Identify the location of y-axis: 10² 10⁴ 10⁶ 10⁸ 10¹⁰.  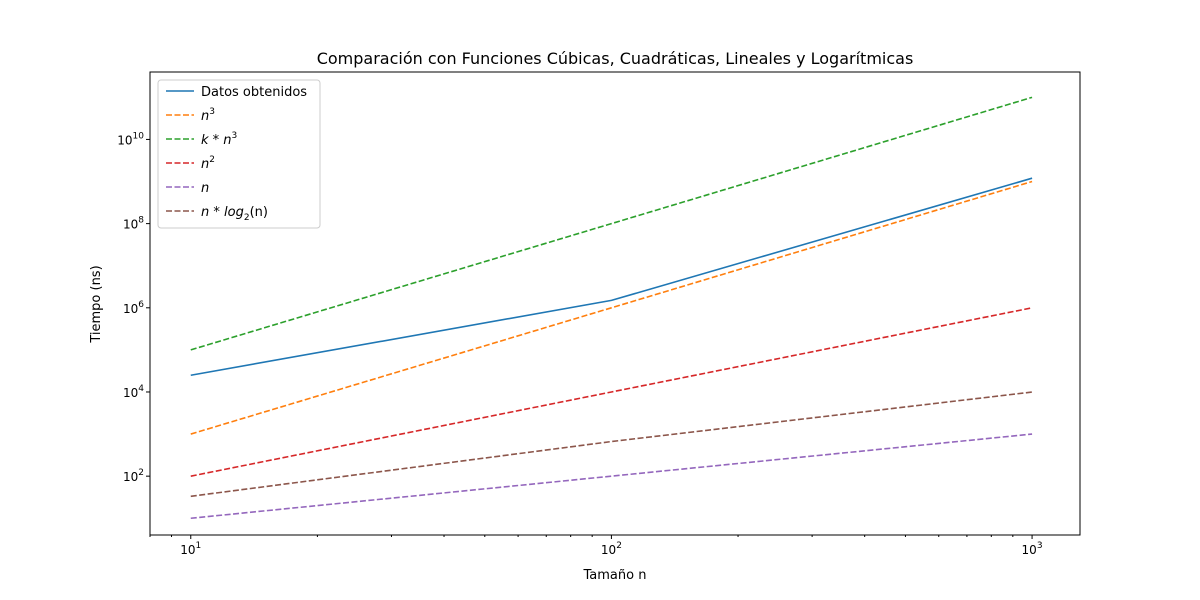
(133, 307).